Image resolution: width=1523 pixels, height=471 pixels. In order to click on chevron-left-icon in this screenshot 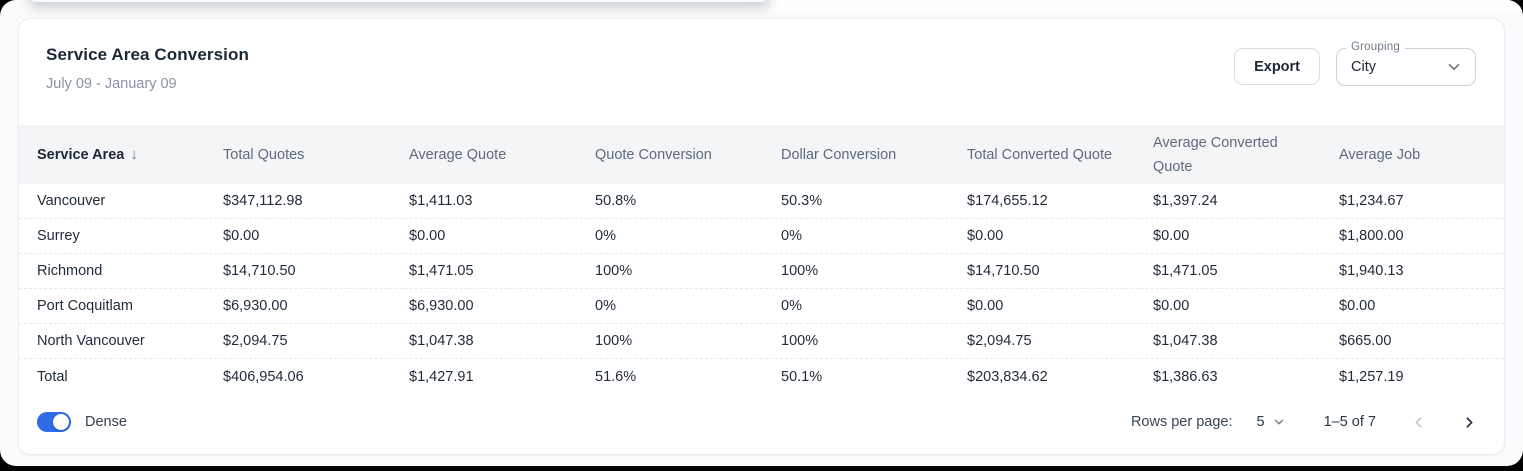, I will do `click(1418, 422)`.